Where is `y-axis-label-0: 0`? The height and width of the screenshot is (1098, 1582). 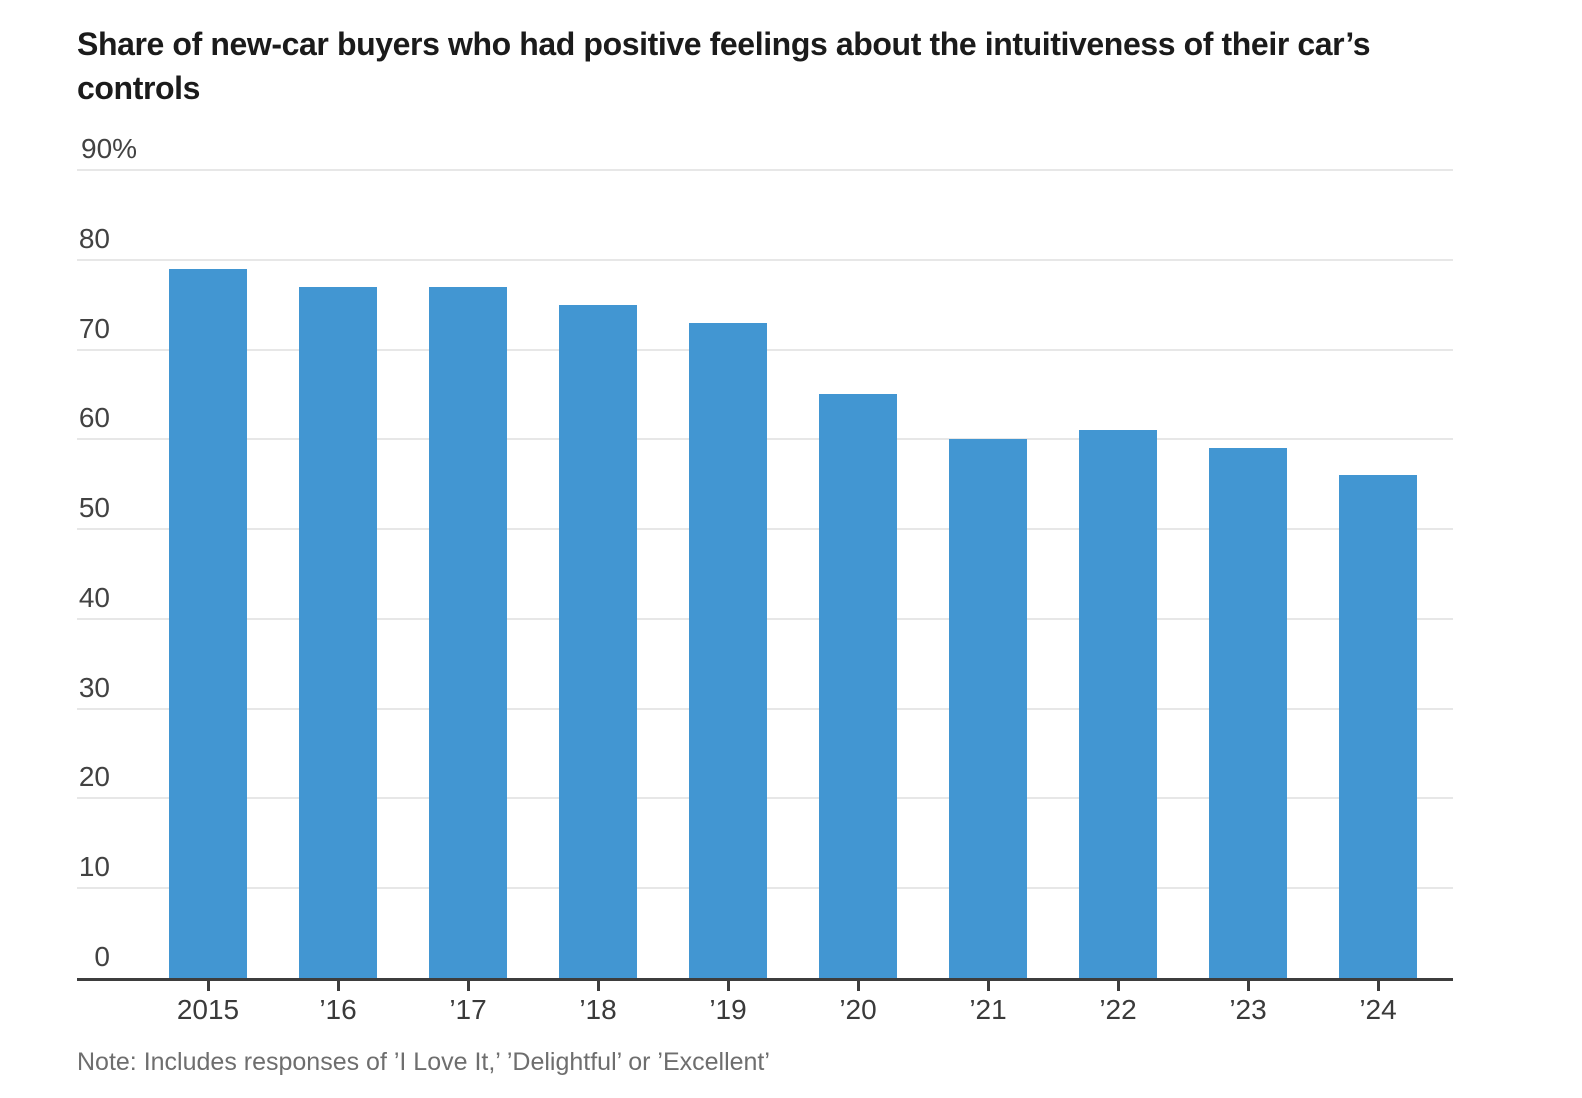
y-axis-label-0: 0 is located at coordinates (102, 956).